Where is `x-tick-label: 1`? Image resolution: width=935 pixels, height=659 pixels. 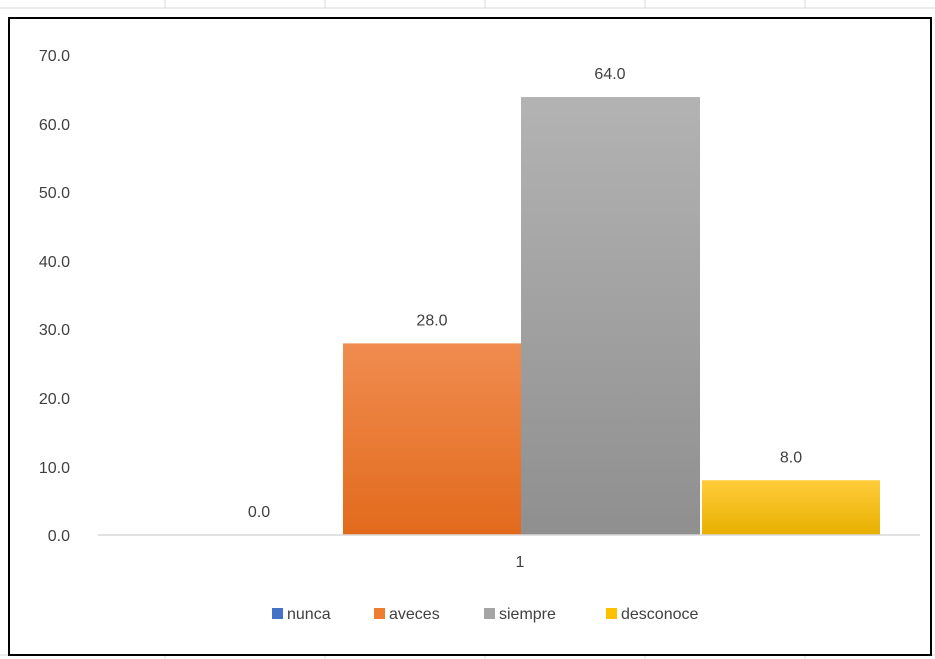
x-tick-label: 1 is located at coordinates (520, 562).